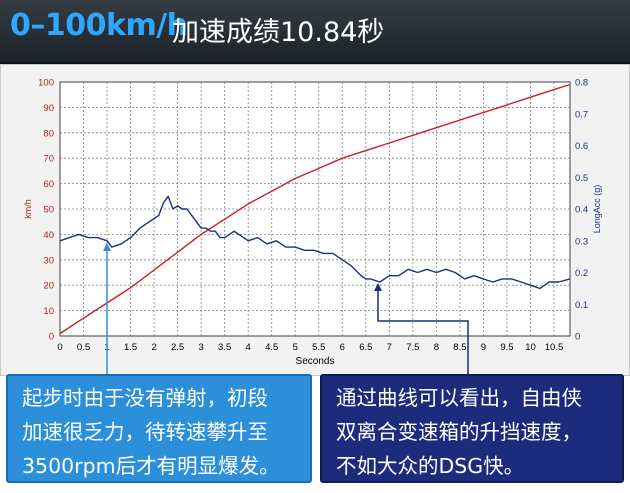  I want to click on caption-left-line: 起步时由于没有弹射，初段, so click(145, 398).